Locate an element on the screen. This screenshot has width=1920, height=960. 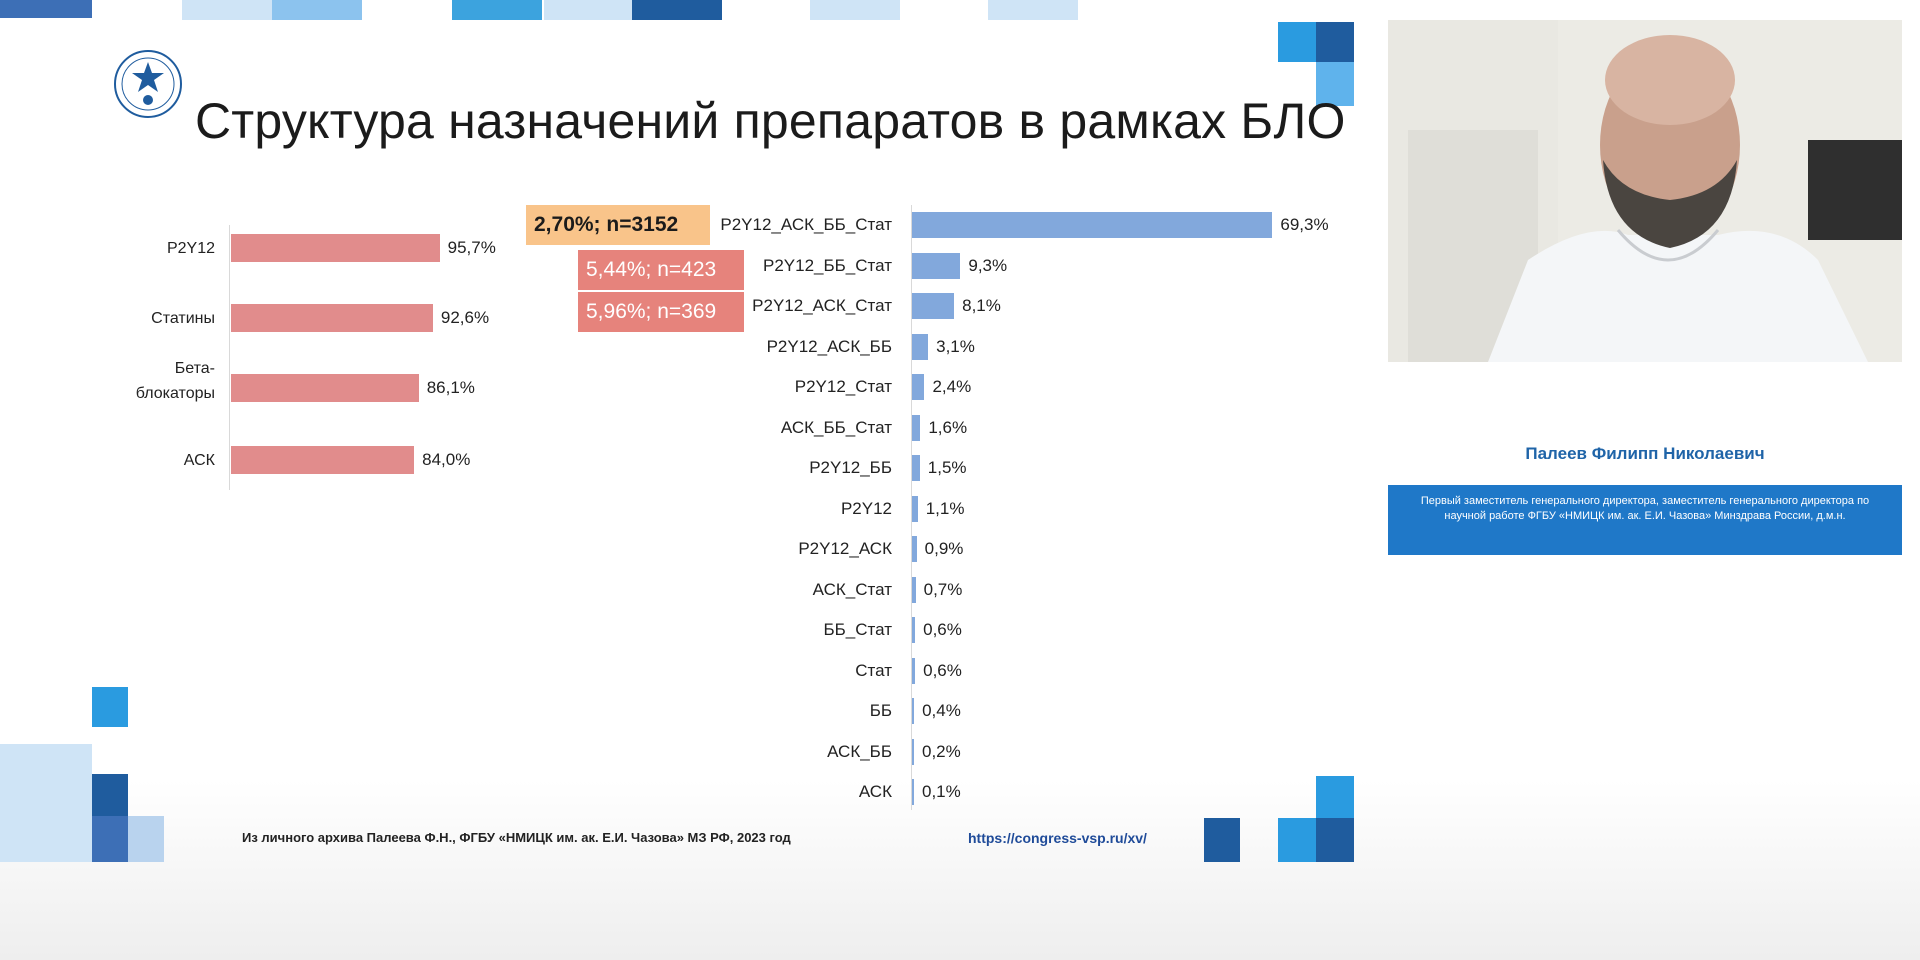
right-chart-category-label: Стат is located at coordinates (873, 670).